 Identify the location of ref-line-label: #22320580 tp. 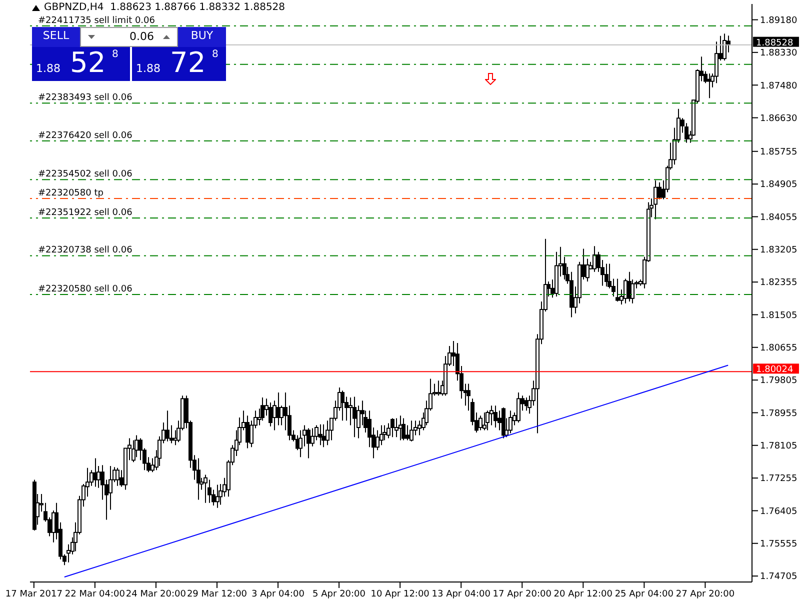
(71, 193).